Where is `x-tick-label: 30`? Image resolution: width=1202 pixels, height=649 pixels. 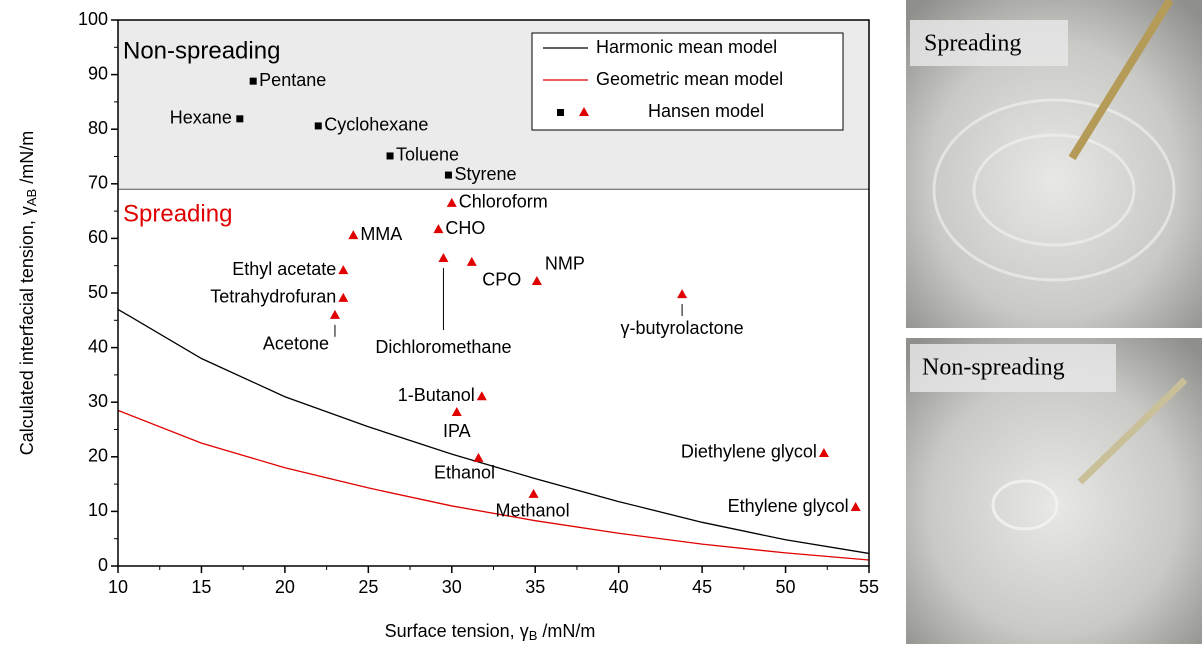 x-tick-label: 30 is located at coordinates (452, 587).